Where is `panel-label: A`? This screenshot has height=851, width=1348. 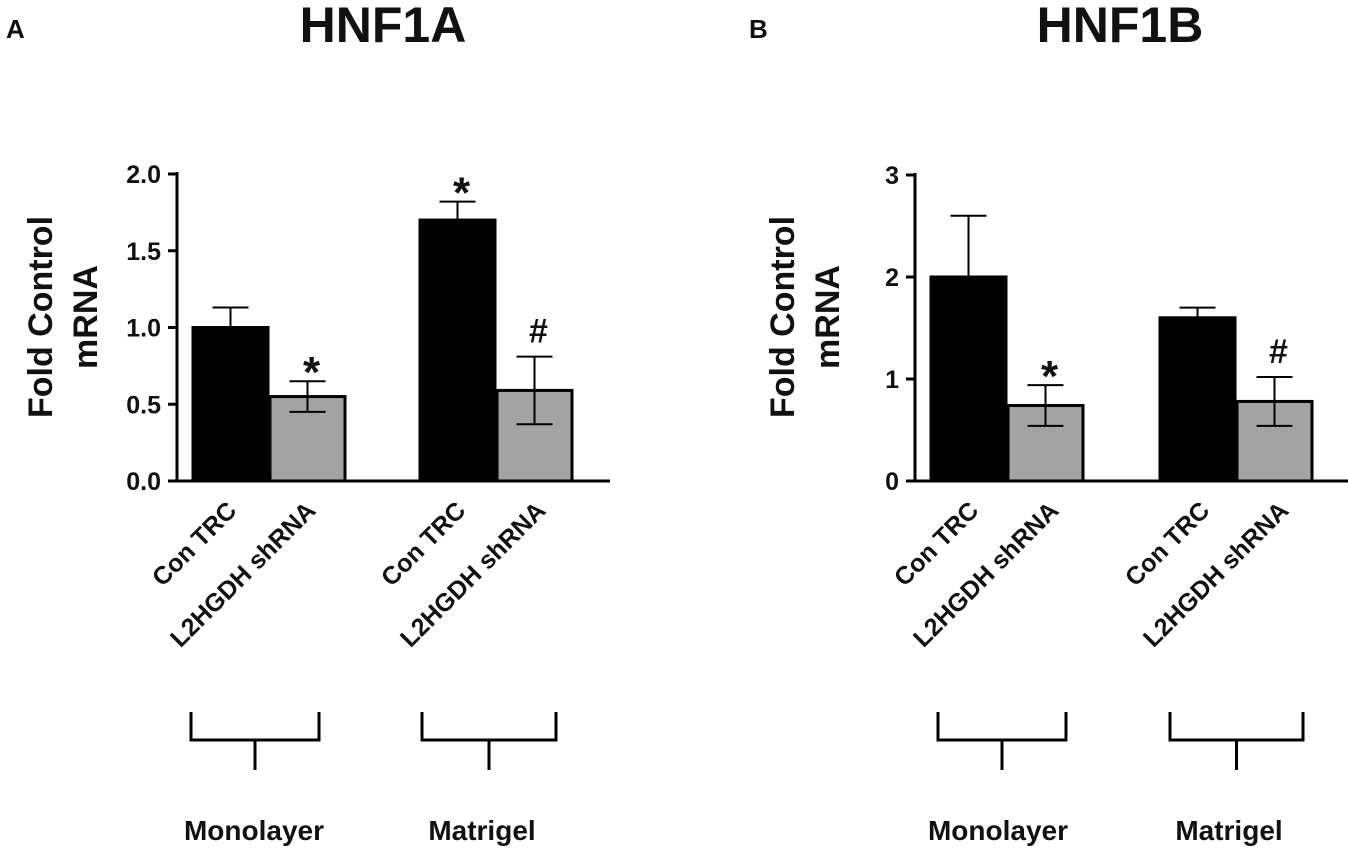 panel-label: A is located at coordinates (15, 29).